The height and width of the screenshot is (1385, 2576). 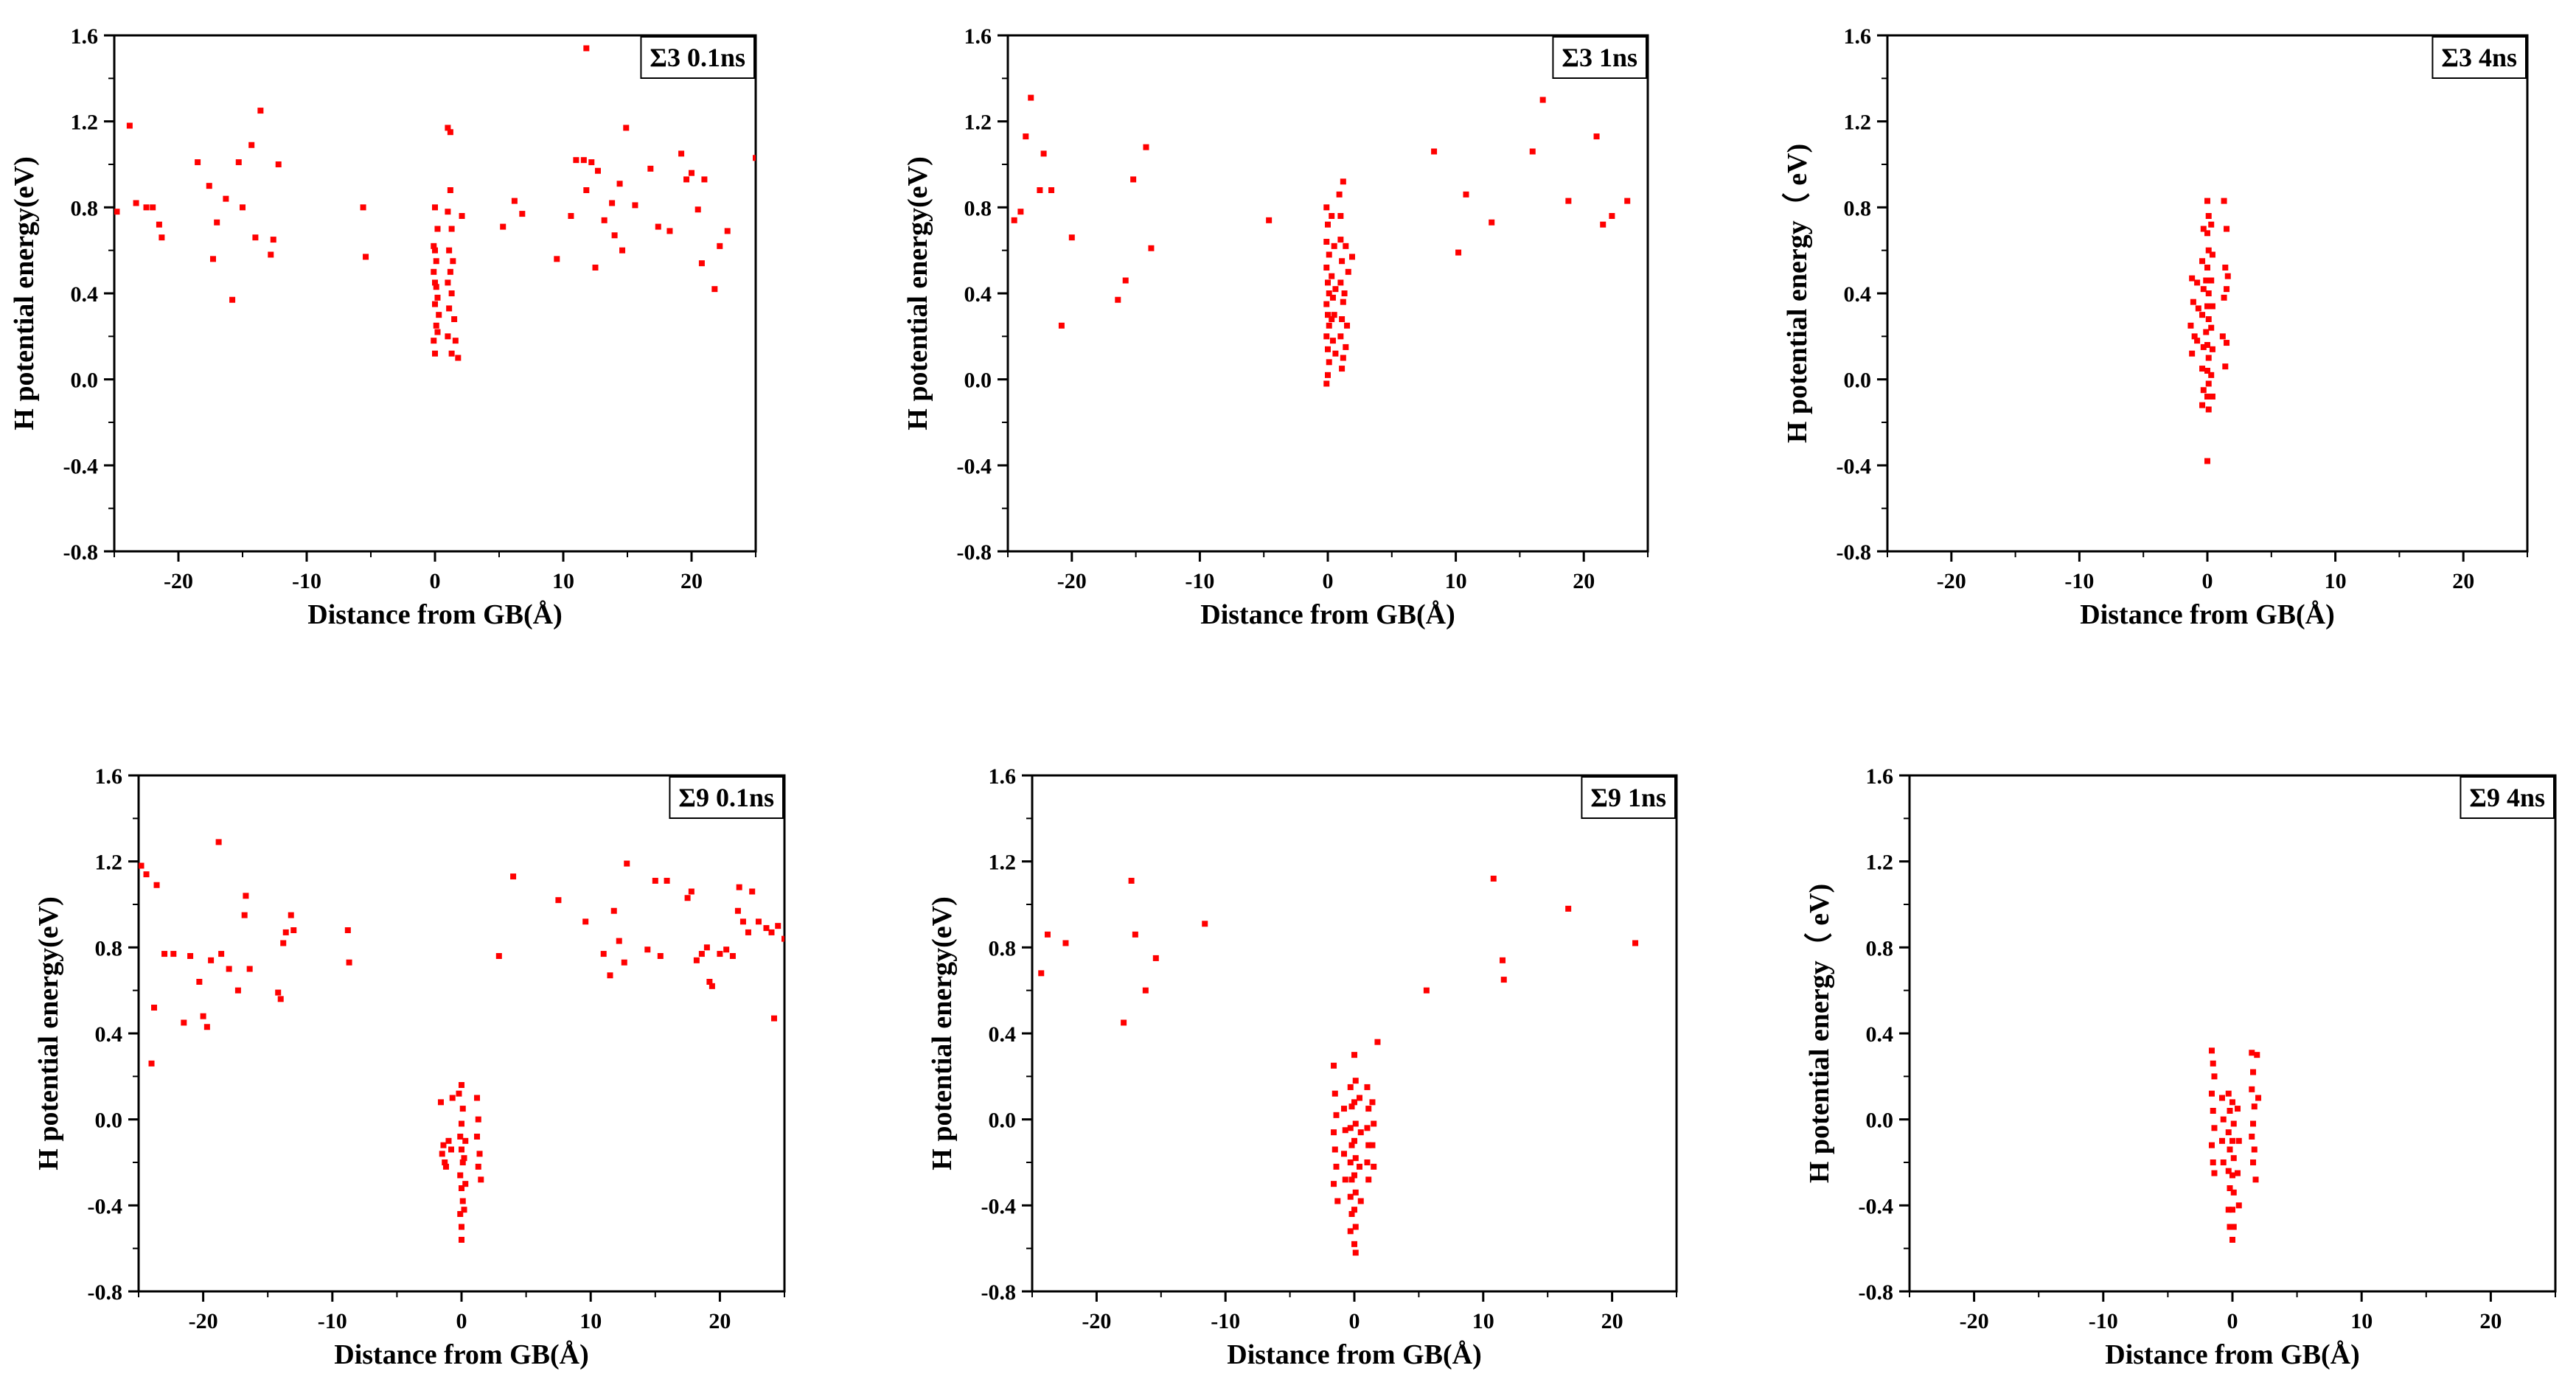 What do you see at coordinates (2079, 581) in the screenshot?
I see `x-tick-label: -10` at bounding box center [2079, 581].